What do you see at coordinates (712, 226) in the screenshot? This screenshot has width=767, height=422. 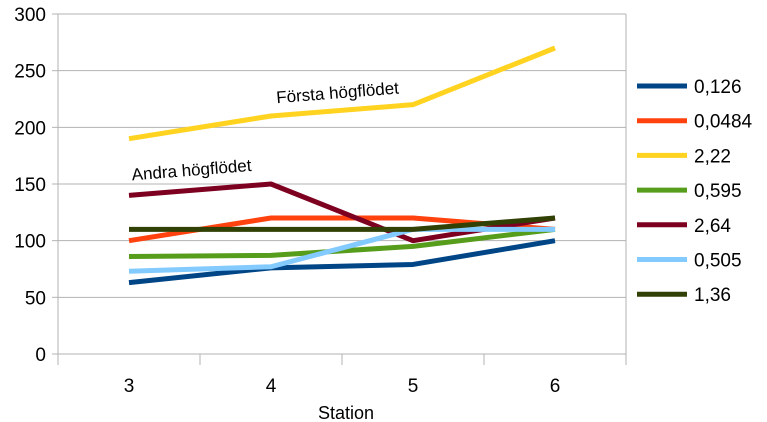 I see `legend-label: 2,64` at bounding box center [712, 226].